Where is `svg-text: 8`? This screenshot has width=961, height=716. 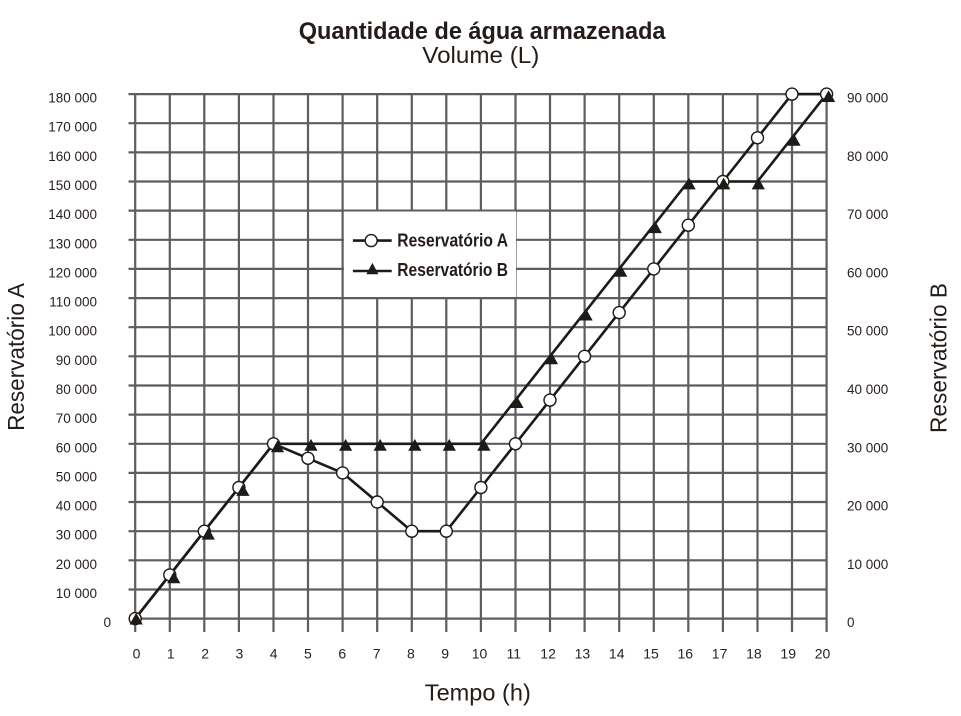 svg-text: 8 is located at coordinates (411, 654).